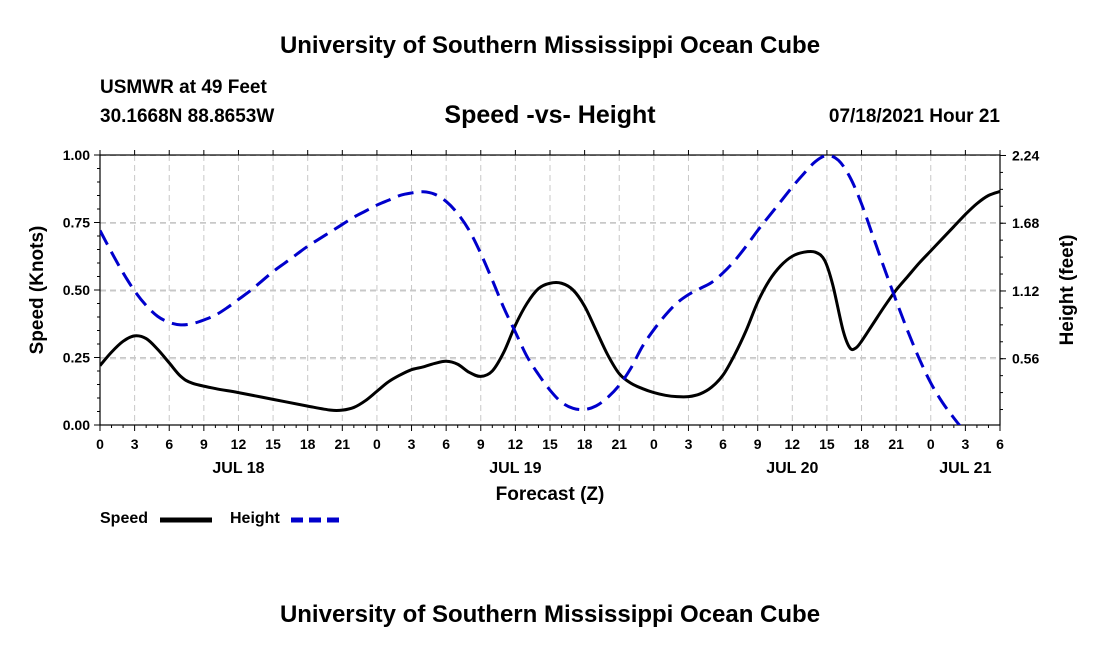 Image resolution: width=1100 pixels, height=650 pixels. Describe the element at coordinates (914, 116) in the screenshot. I see `datetime-label: 07/18/2021 Hour 21` at that location.